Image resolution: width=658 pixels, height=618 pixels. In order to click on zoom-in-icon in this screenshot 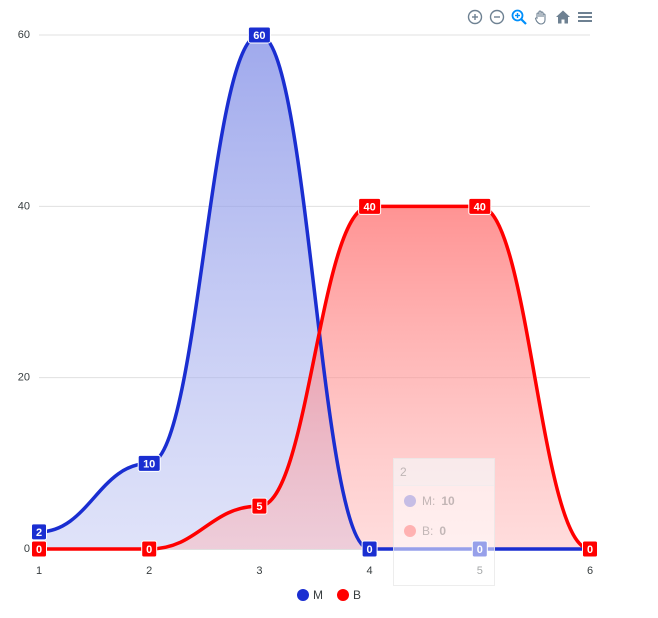, I will do `click(475, 17)`.